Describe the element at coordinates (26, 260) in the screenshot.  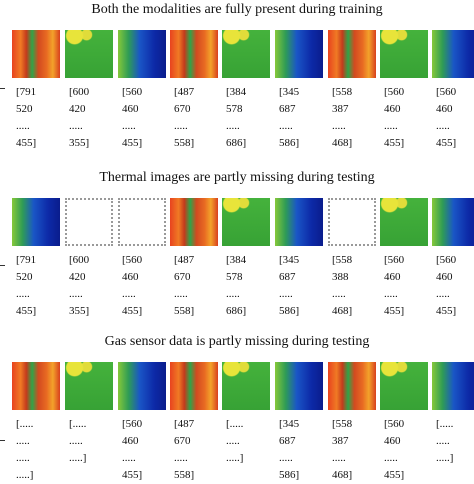
I see `sensor-value: [791` at that location.